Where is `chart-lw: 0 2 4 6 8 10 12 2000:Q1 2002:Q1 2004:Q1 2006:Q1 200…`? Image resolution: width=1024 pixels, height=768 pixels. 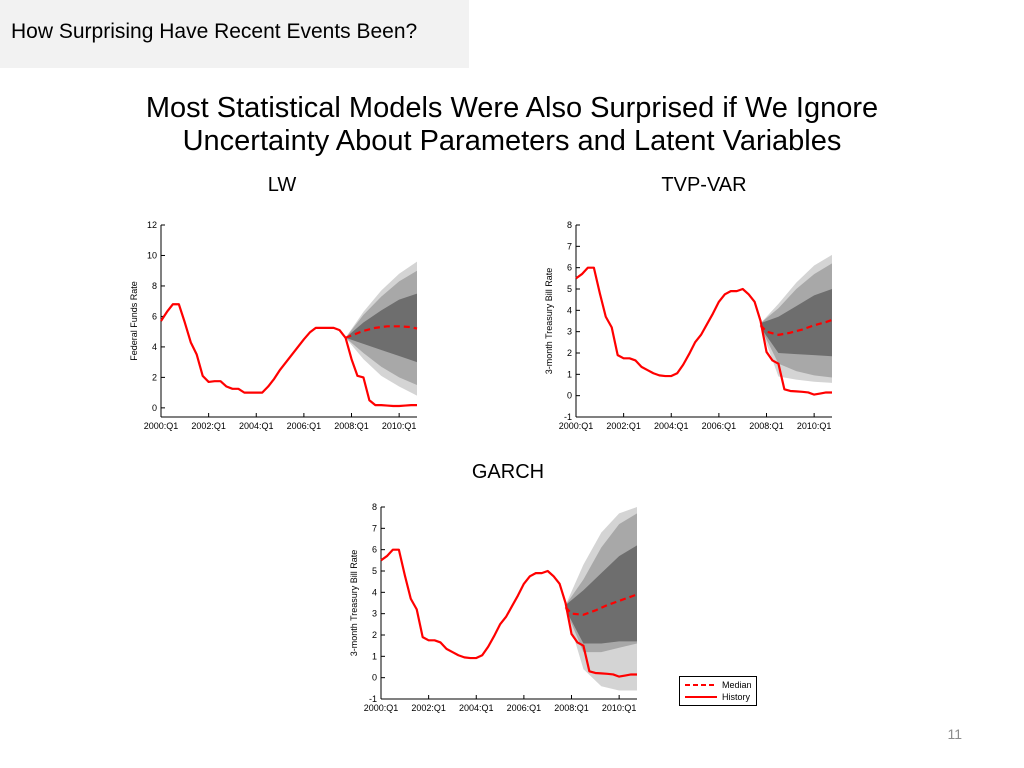
chart-lw: 0 2 4 6 8 10 12 2000:Q1 2002:Q1 2004:Q1 2006:Q1 200… is located at coordinates (273, 325).